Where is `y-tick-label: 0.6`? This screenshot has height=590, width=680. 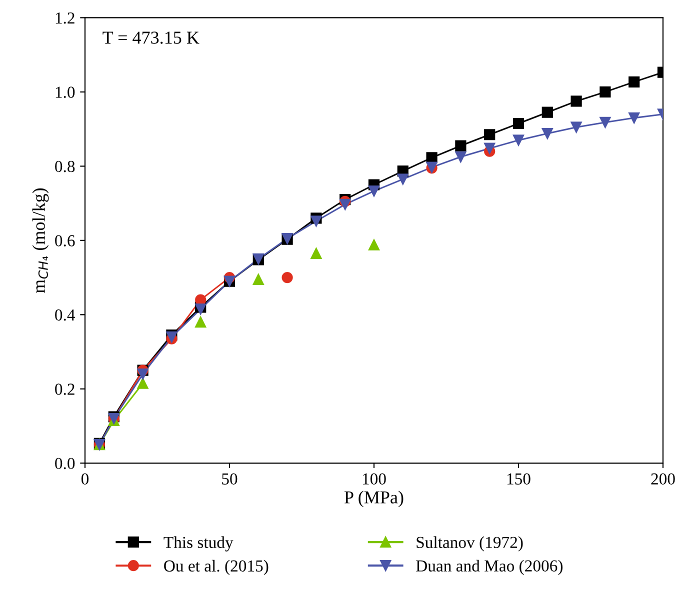
y-tick-label: 0.6 is located at coordinates (65, 240).